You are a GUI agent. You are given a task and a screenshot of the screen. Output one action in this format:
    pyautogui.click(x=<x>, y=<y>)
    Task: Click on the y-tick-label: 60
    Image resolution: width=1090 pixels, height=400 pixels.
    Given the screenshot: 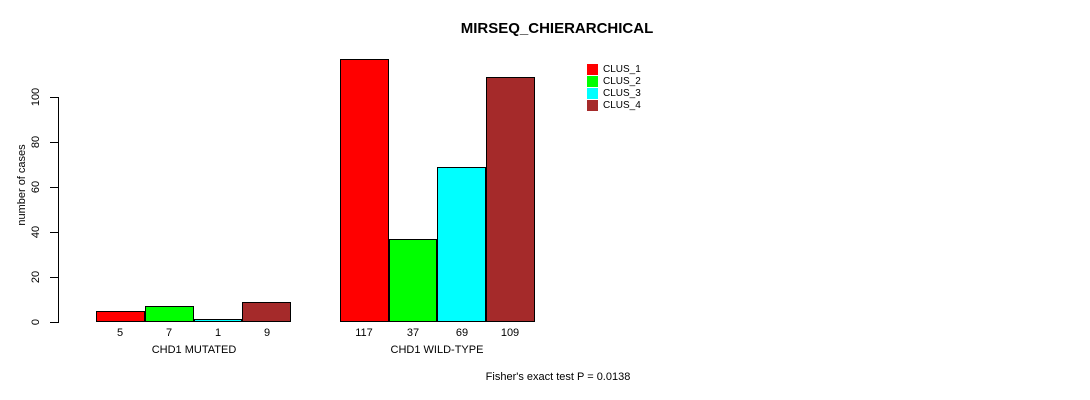 What is the action you would take?
    pyautogui.click(x=36, y=187)
    